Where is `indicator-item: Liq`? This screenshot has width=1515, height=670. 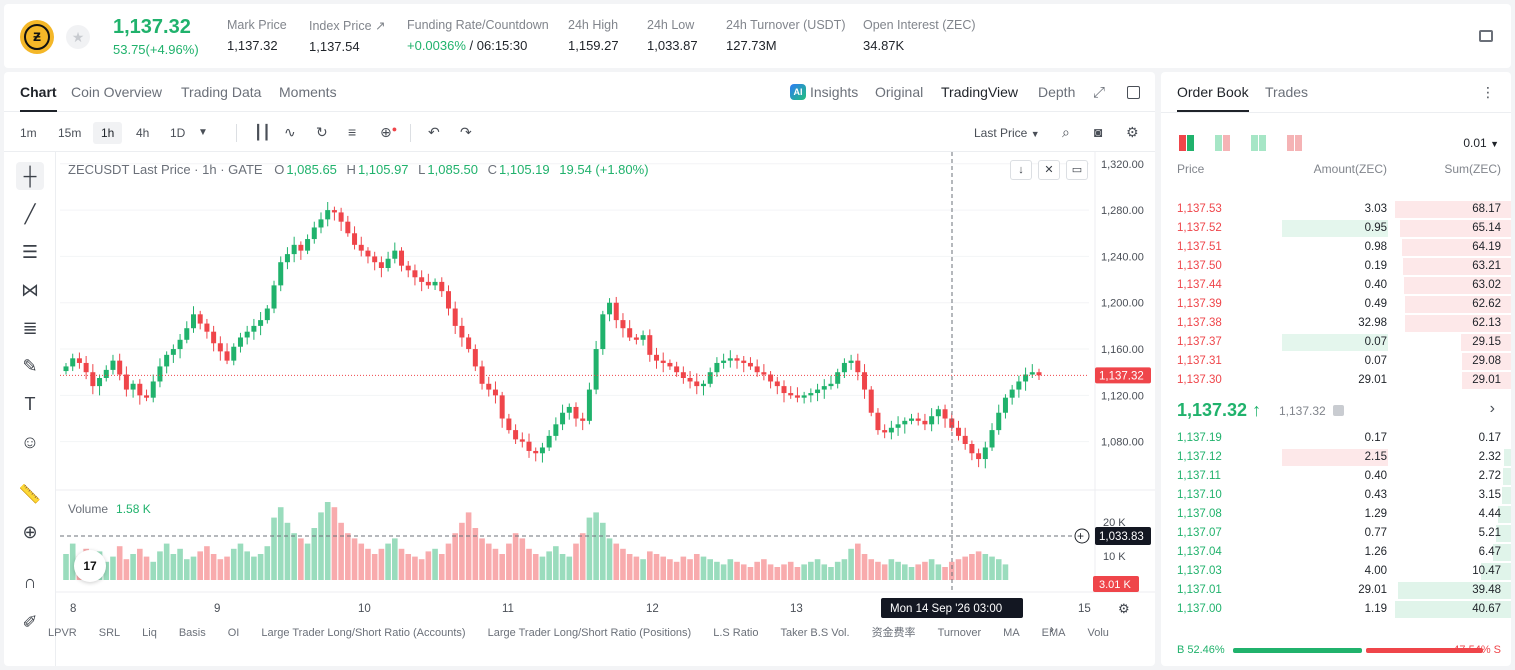
indicator-item: Liq is located at coordinates (149, 633).